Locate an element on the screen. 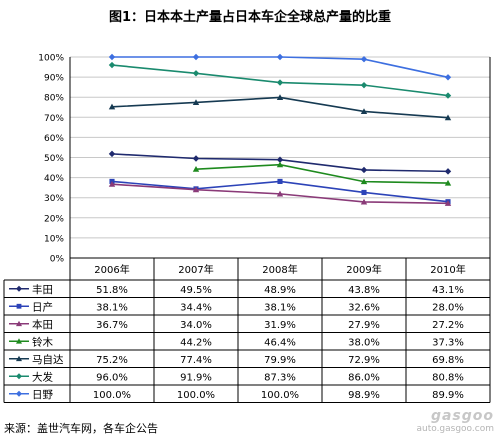  x-tick-label: 2010年 is located at coordinates (447, 269).